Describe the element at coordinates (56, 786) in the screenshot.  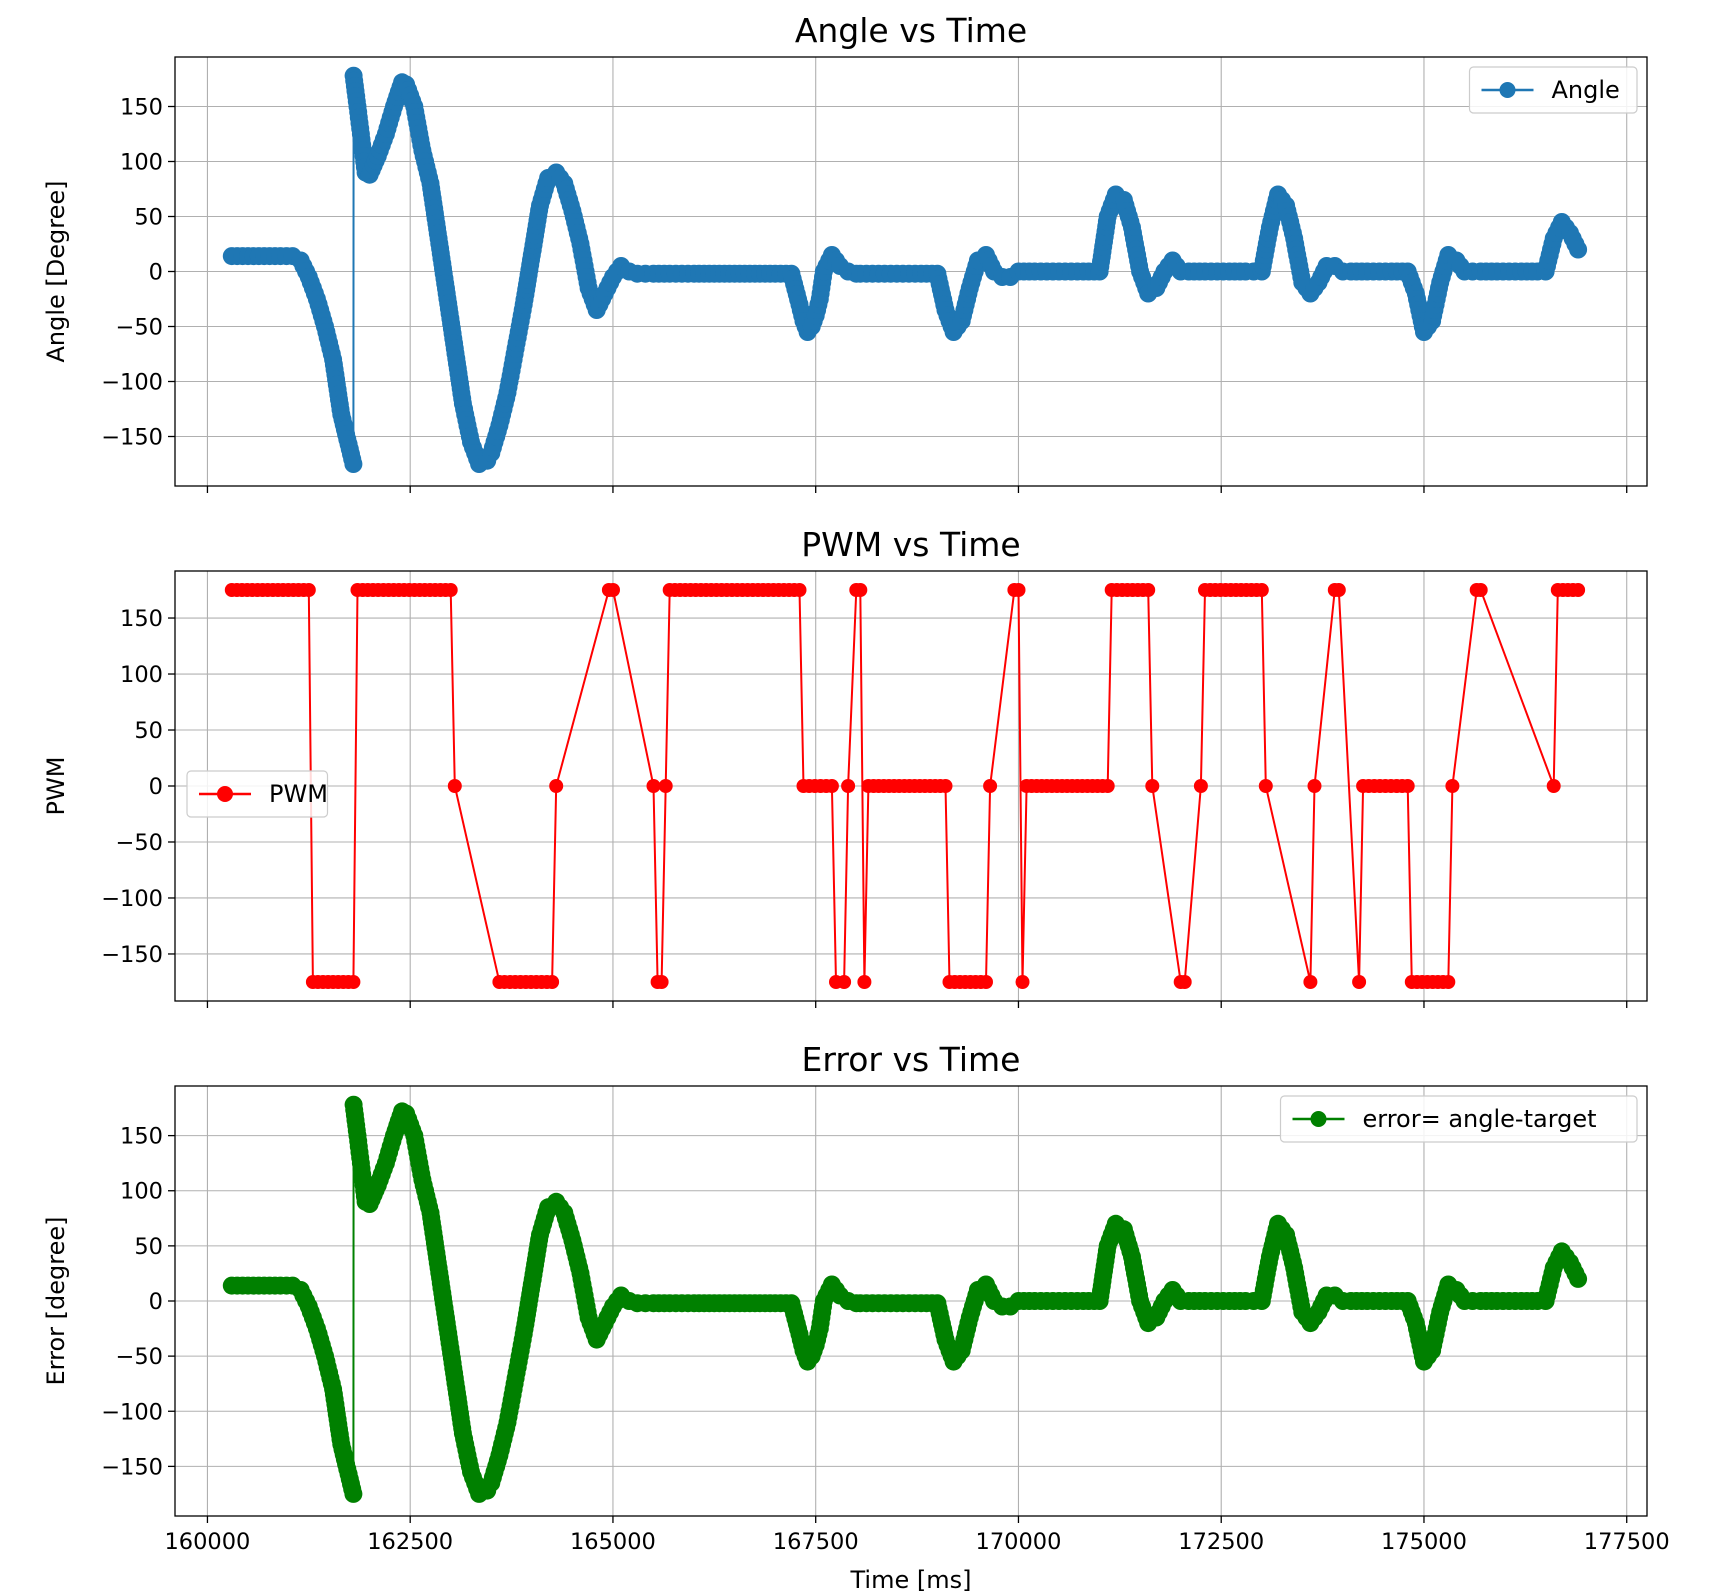
I see `y-axis-label: PWM` at that location.